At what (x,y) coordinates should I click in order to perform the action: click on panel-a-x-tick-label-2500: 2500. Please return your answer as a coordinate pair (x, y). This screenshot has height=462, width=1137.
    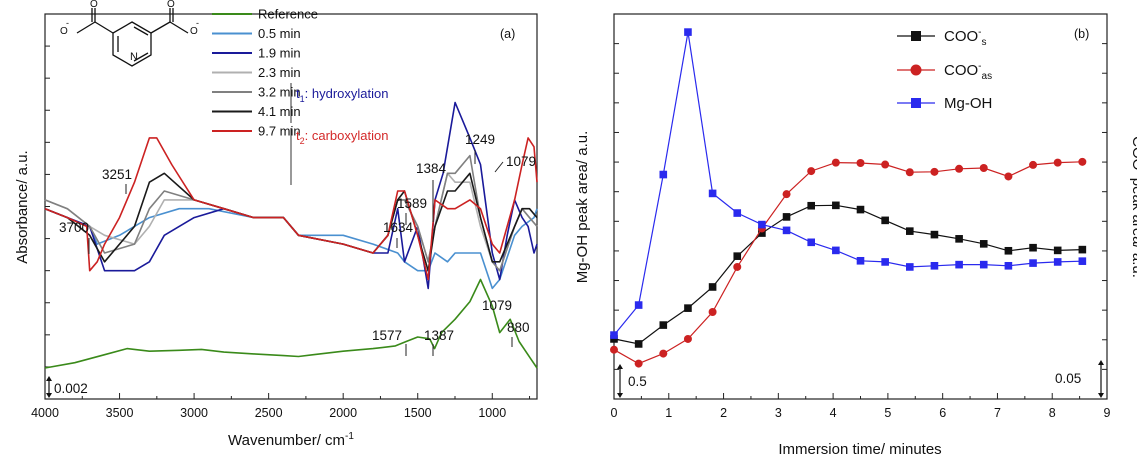
    Looking at the image, I should click on (269, 413).